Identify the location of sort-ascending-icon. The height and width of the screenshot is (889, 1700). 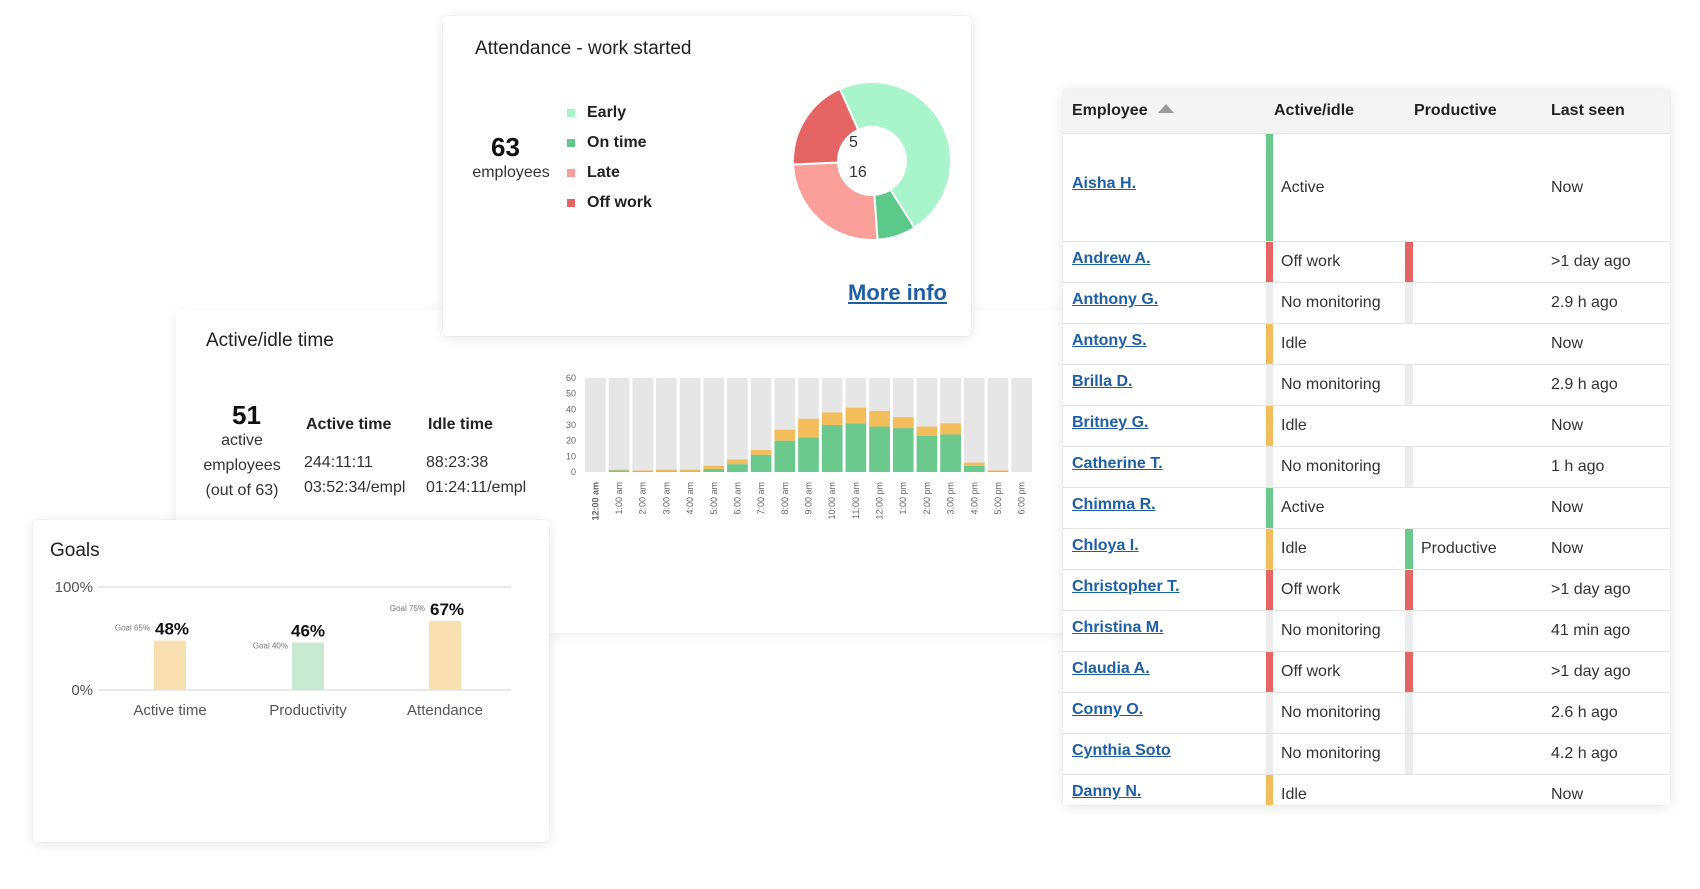
(1165, 108).